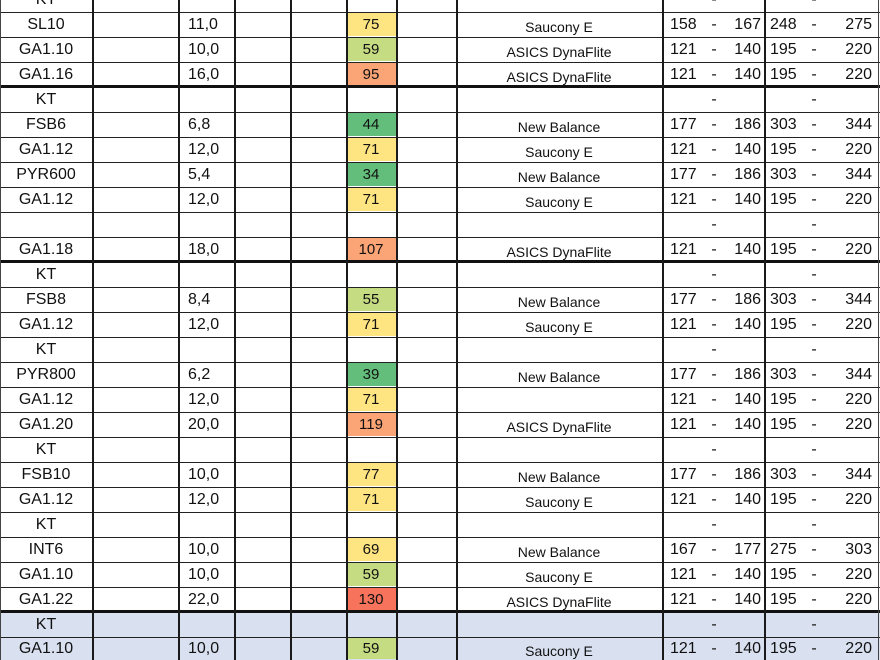  I want to click on cell-range2-high: 275, so click(858, 24).